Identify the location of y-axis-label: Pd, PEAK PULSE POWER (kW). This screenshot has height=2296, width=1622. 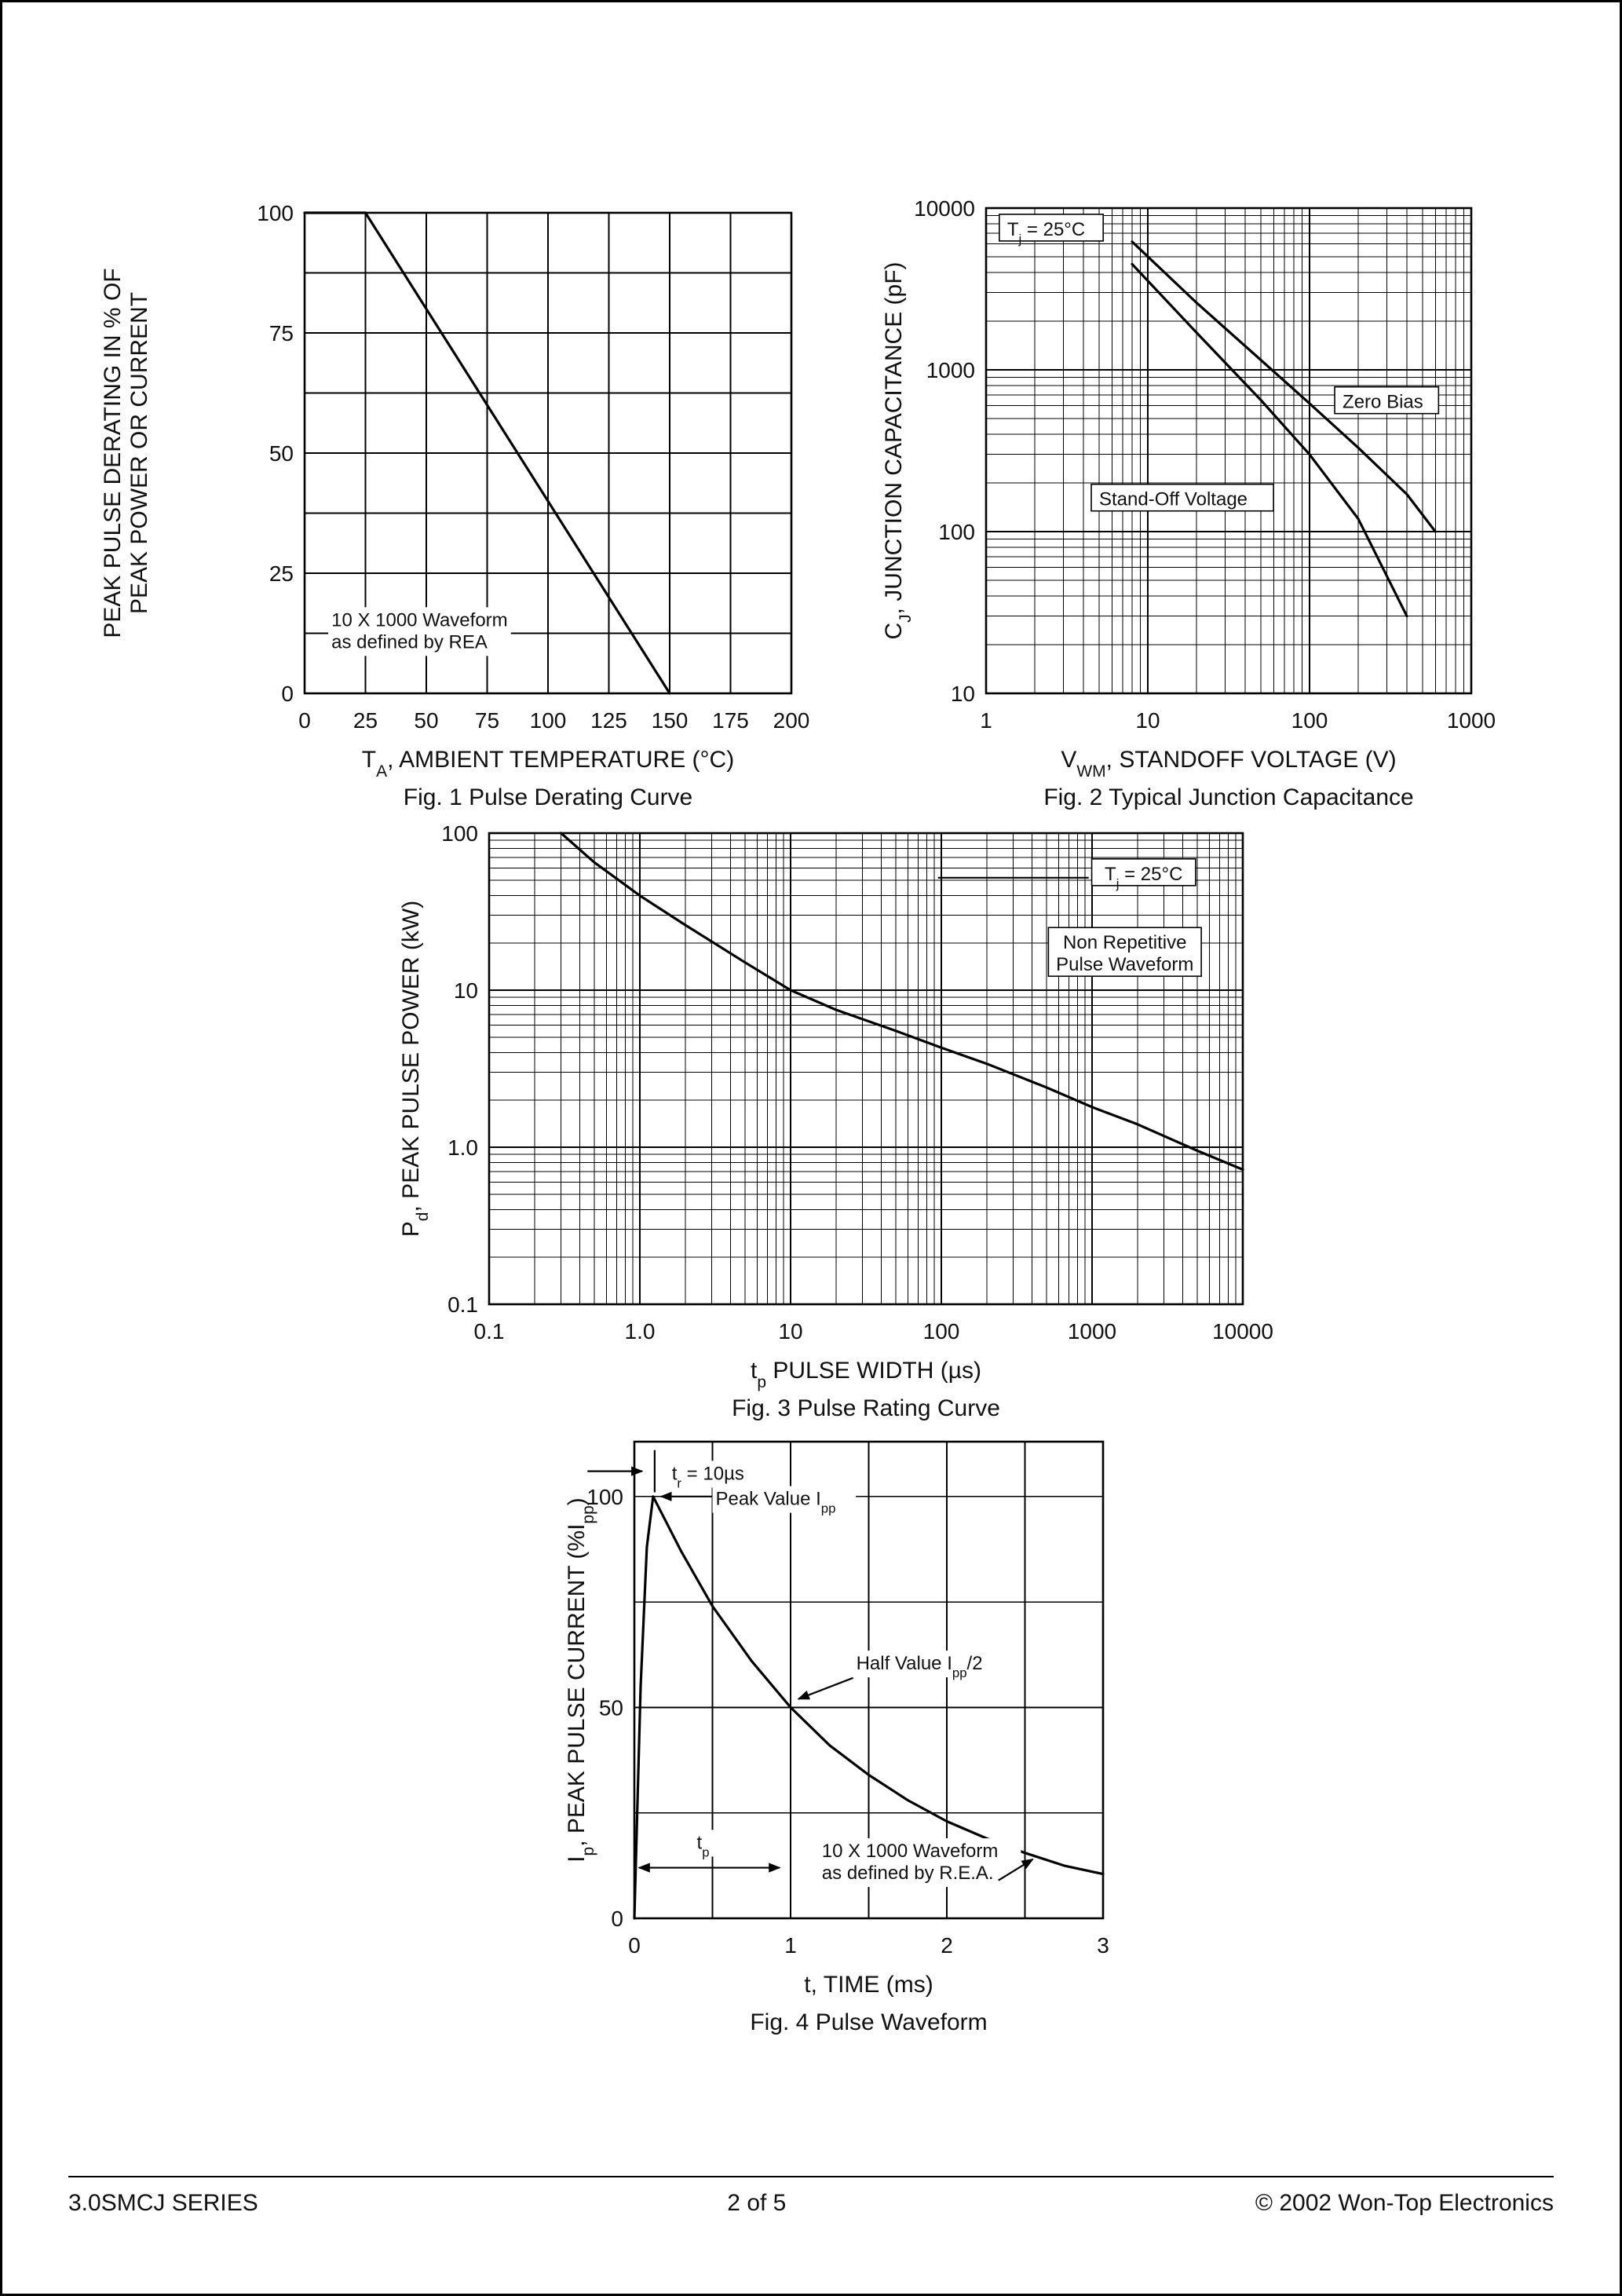
(415, 1069).